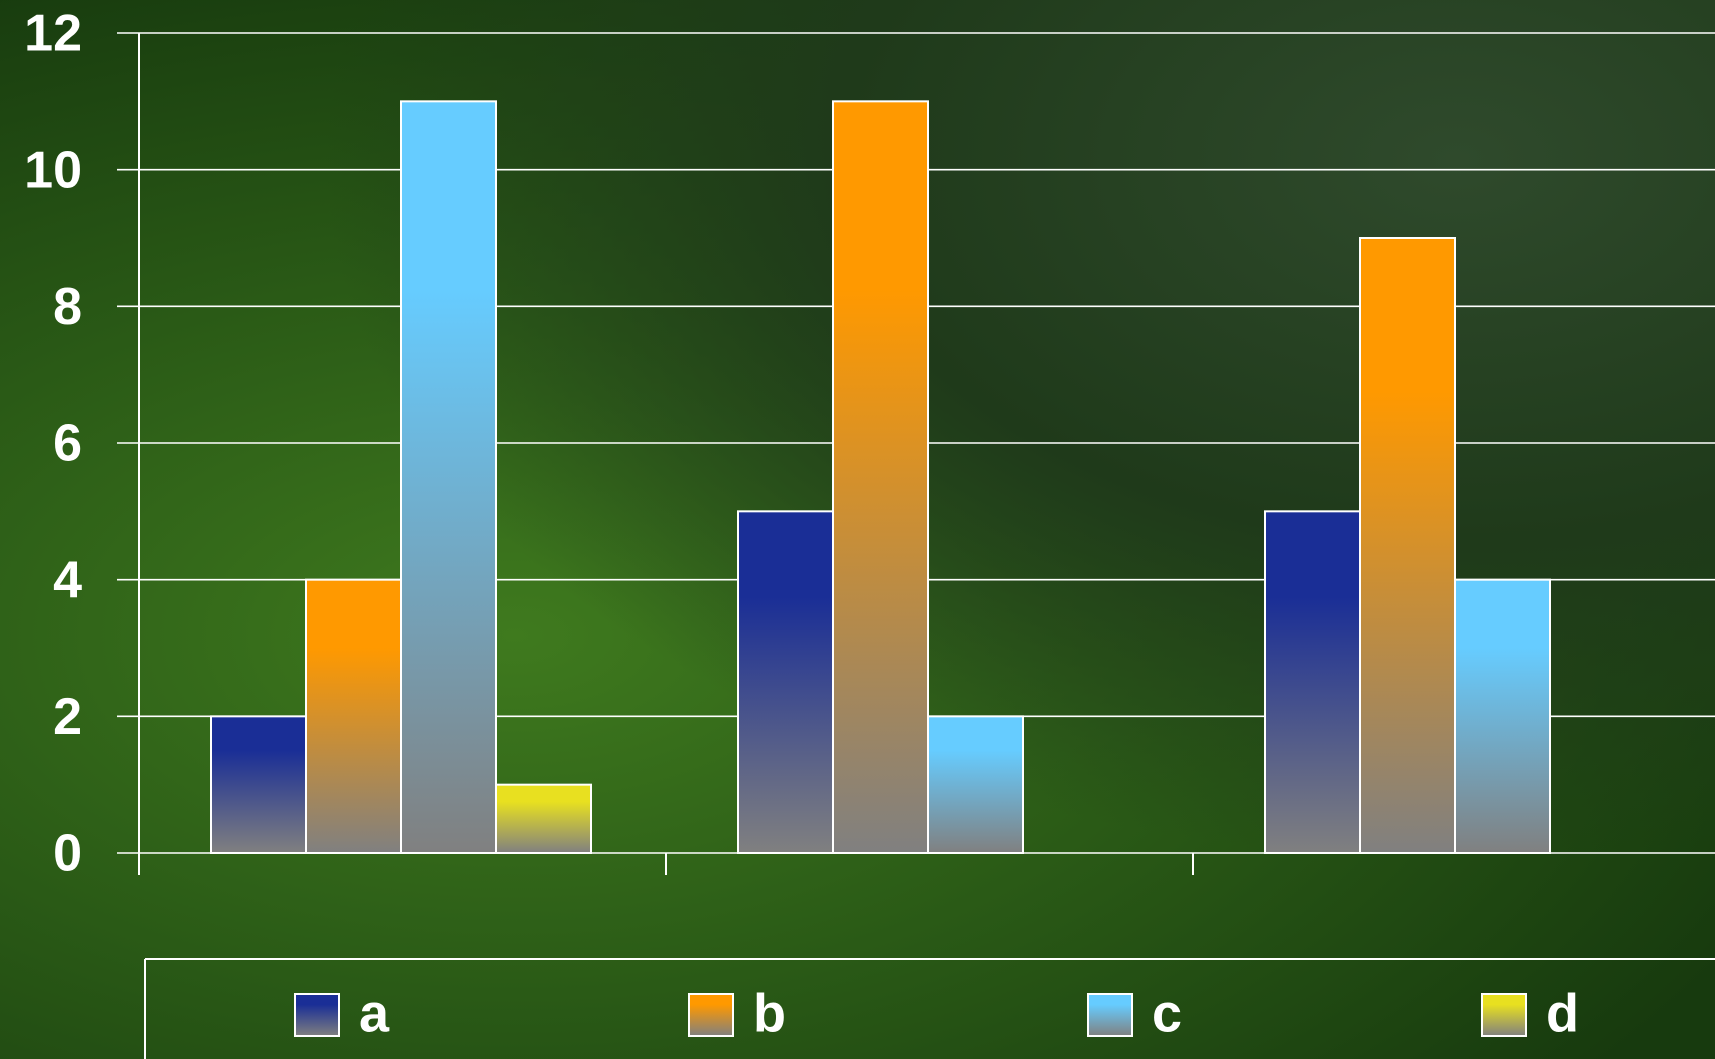 The image size is (1715, 1059). What do you see at coordinates (53, 34) in the screenshot?
I see `y-tick-label: 12` at bounding box center [53, 34].